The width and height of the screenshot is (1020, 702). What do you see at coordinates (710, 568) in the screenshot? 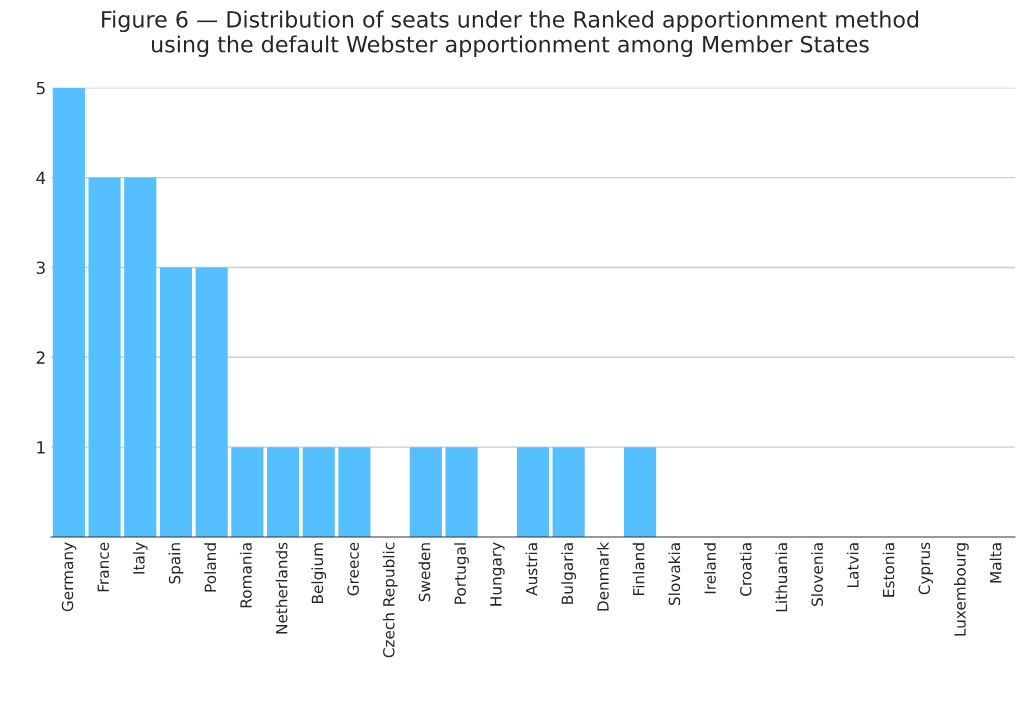
I see `x-tick-label: Ireland` at bounding box center [710, 568].